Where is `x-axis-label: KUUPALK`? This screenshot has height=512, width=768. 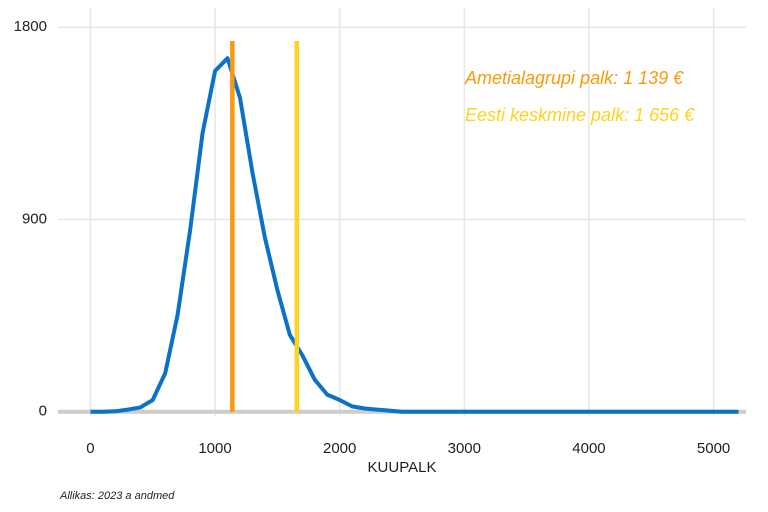
x-axis-label: KUUPALK is located at coordinates (402, 467).